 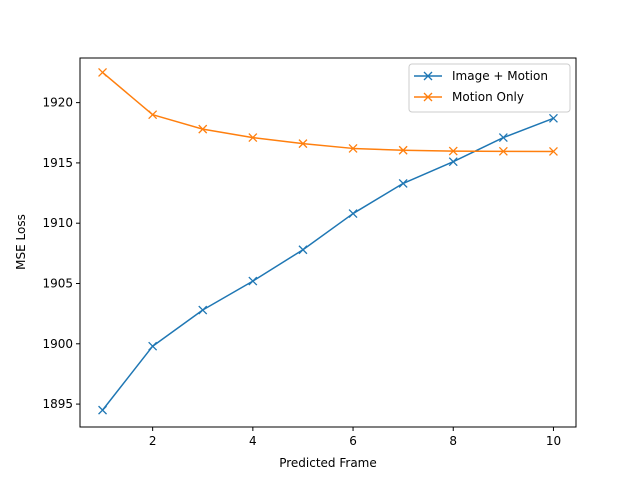 What do you see at coordinates (57, 103) in the screenshot?
I see `y-tick-label: 1920` at bounding box center [57, 103].